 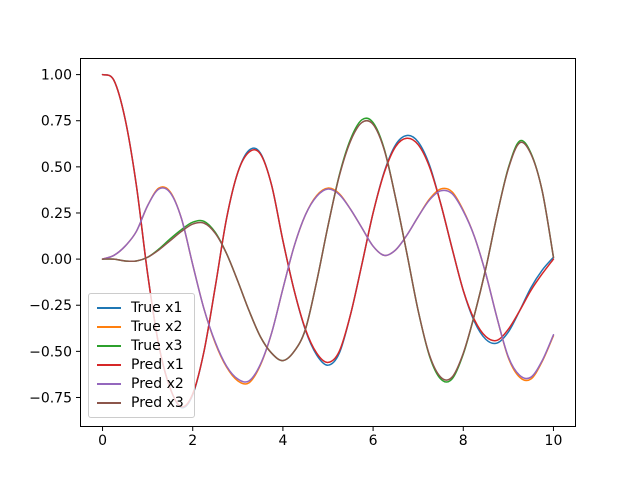 I want to click on x-tick-label: 10, so click(x=554, y=441).